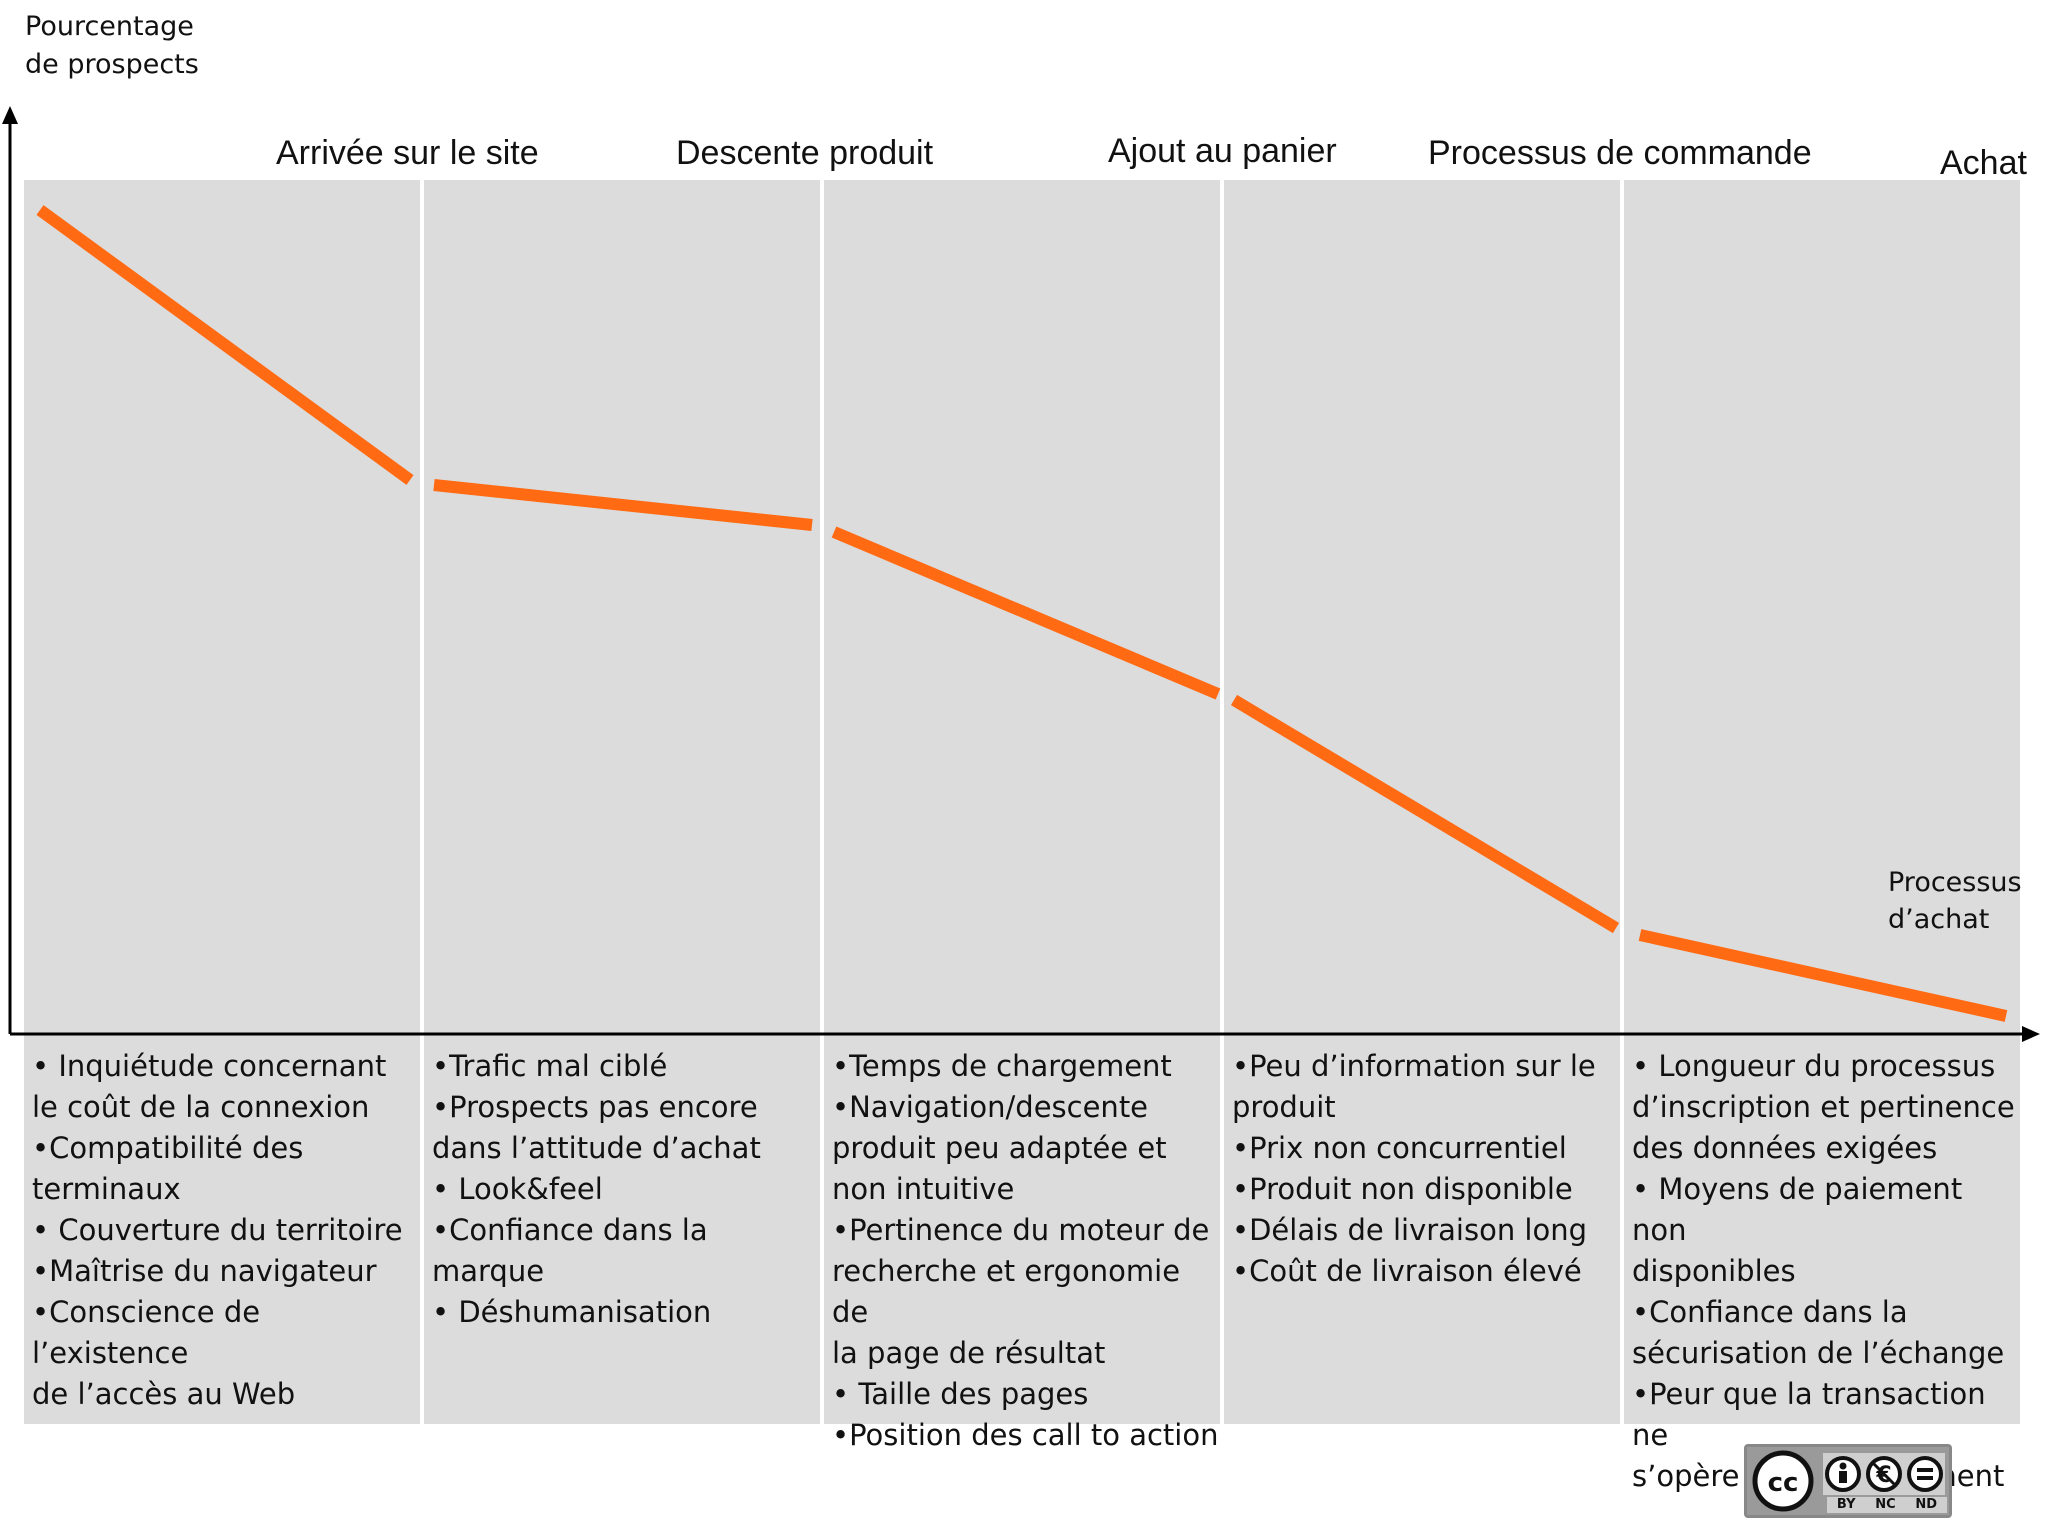  What do you see at coordinates (572, 1312) in the screenshot?
I see `column-2-line: • Déshumanisation` at bounding box center [572, 1312].